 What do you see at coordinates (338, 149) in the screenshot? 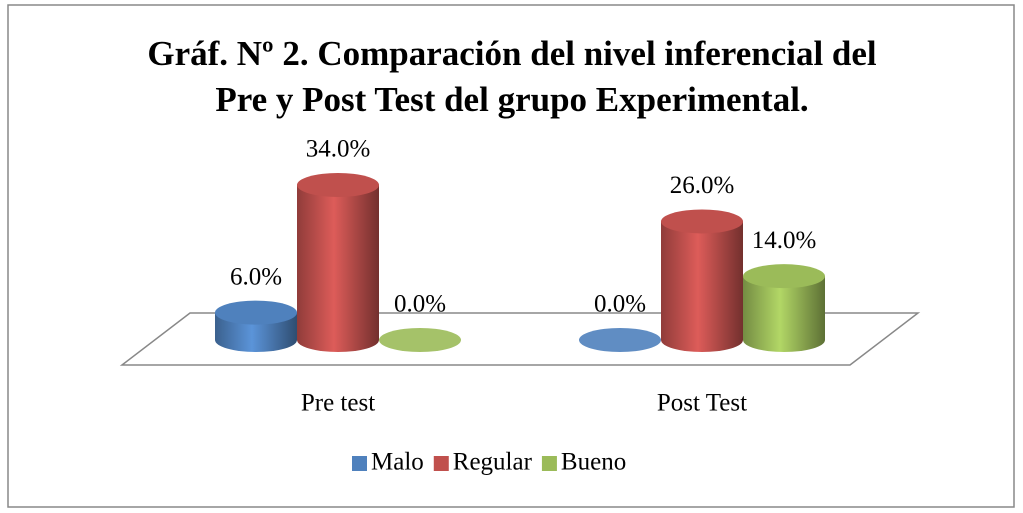
I see `data-label: 34.0%` at bounding box center [338, 149].